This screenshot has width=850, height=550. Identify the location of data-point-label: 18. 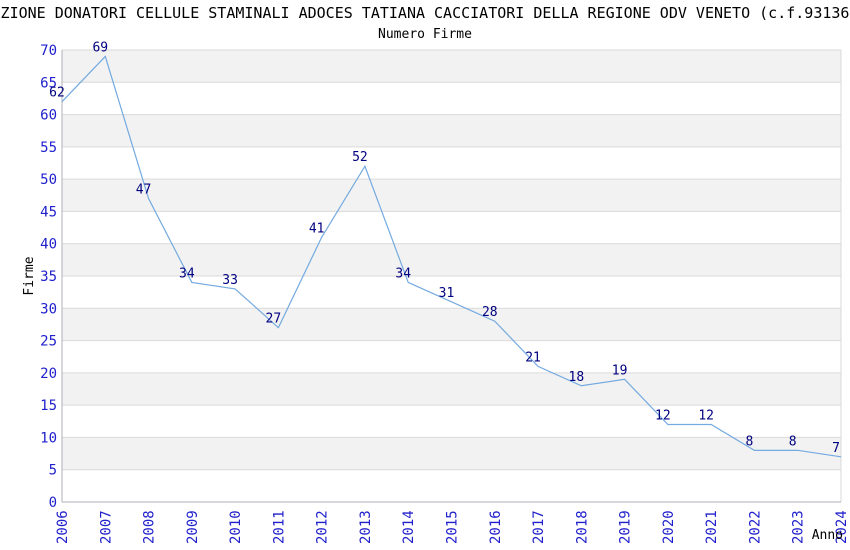
(577, 377).